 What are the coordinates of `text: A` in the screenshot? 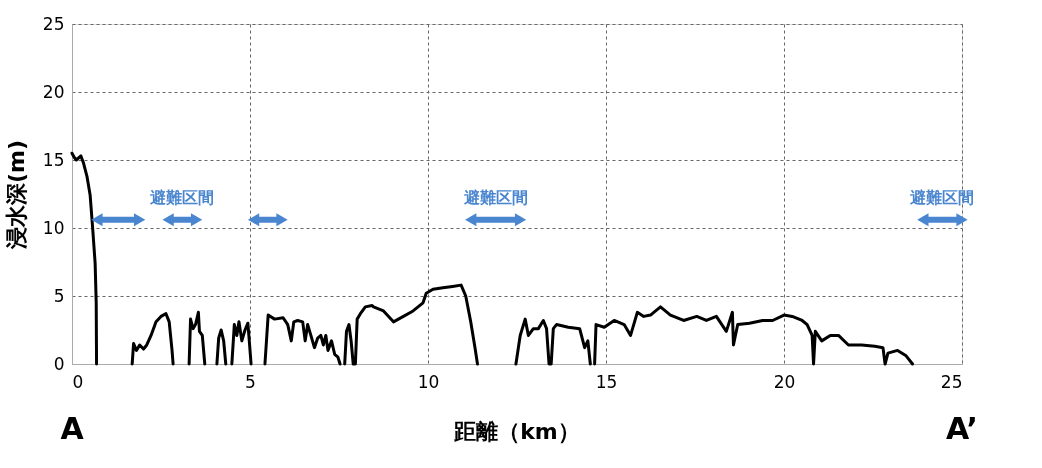 It's located at (72, 428).